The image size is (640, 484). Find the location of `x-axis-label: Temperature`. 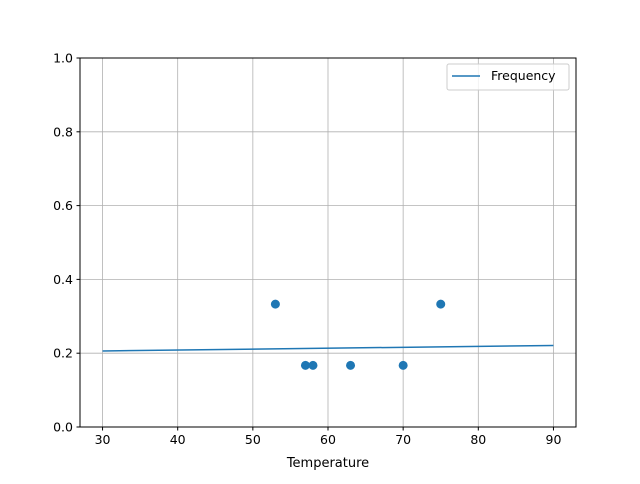

x-axis-label: Temperature is located at coordinates (327, 463).